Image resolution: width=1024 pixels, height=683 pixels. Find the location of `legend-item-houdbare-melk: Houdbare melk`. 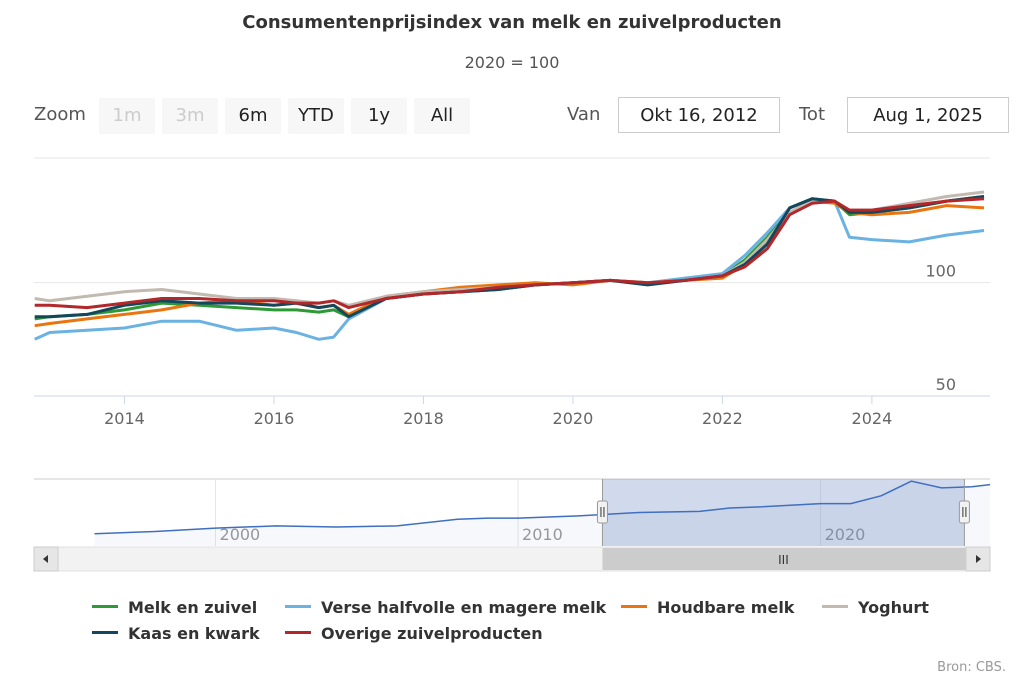

legend-item-houdbare-melk: Houdbare melk is located at coordinates (707, 608).